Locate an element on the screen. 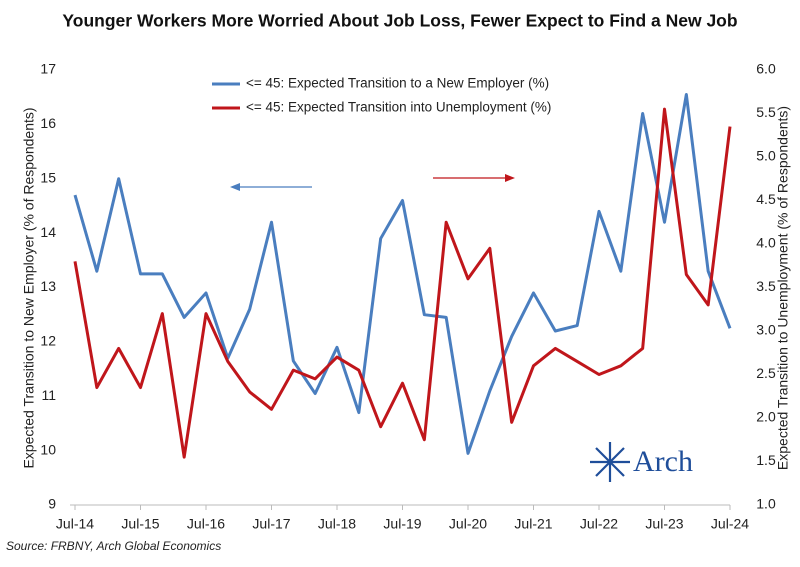  y-tick-label: 9 is located at coordinates (52, 504).